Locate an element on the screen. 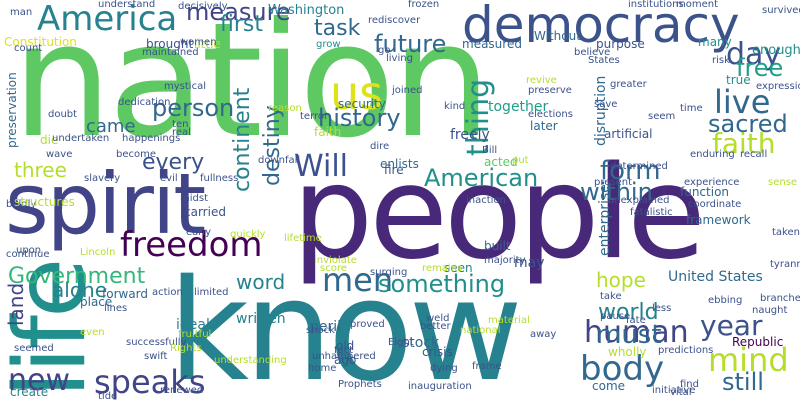 This screenshot has width=800, height=400. word-dire: real is located at coordinates (181, 132).